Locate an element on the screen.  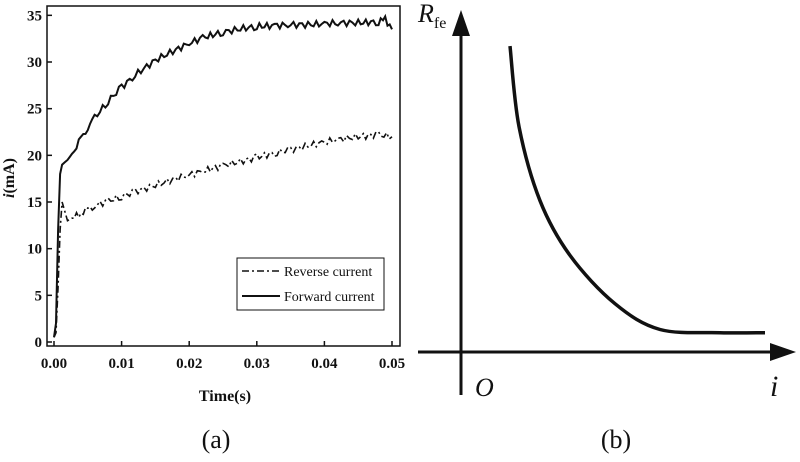
x-tick-label: 0.03 is located at coordinates (257, 364).